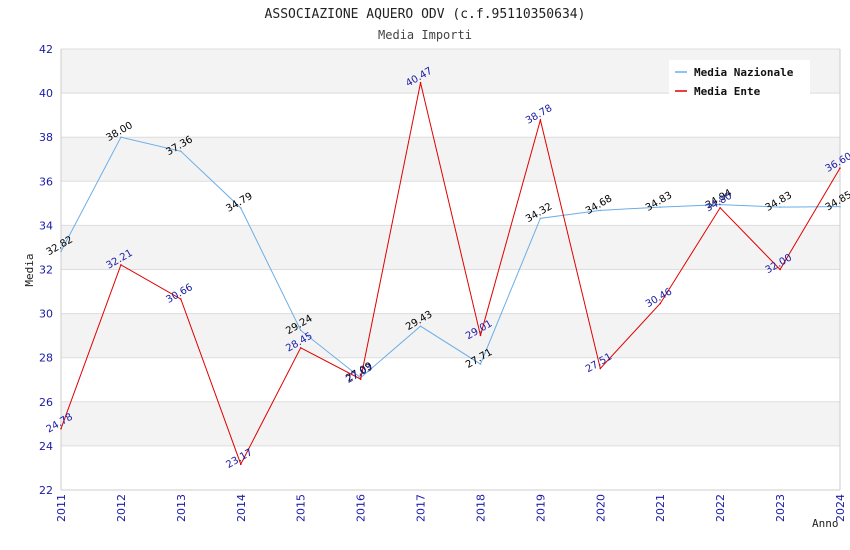 The height and width of the screenshot is (550, 850). I want to click on y-tick-label: 26, so click(46, 402).